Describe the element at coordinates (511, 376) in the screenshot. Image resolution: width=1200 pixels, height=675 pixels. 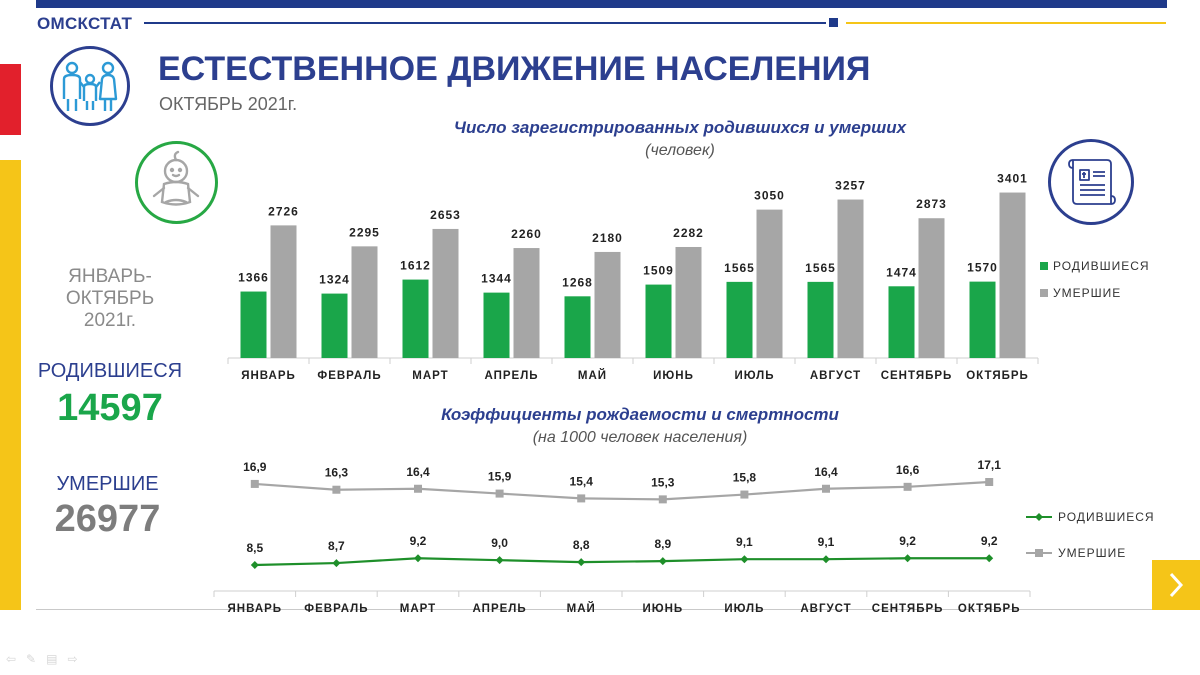
I see `x-tick-label: АПРЕЛЬ` at that location.